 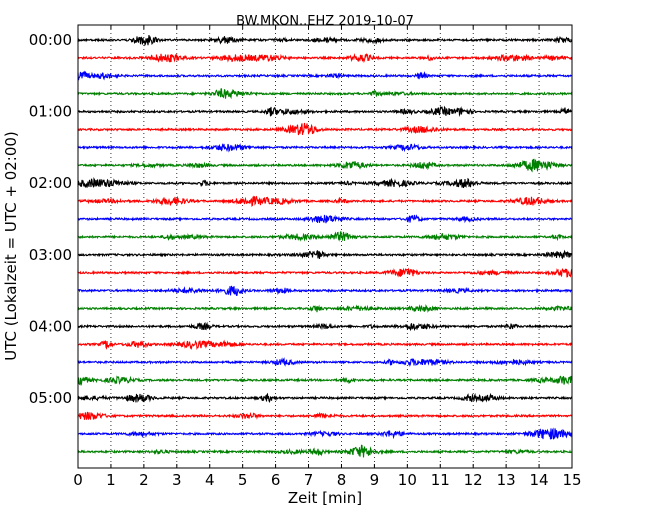 What do you see at coordinates (571, 480) in the screenshot?
I see `x-tick-label: 15` at bounding box center [571, 480].